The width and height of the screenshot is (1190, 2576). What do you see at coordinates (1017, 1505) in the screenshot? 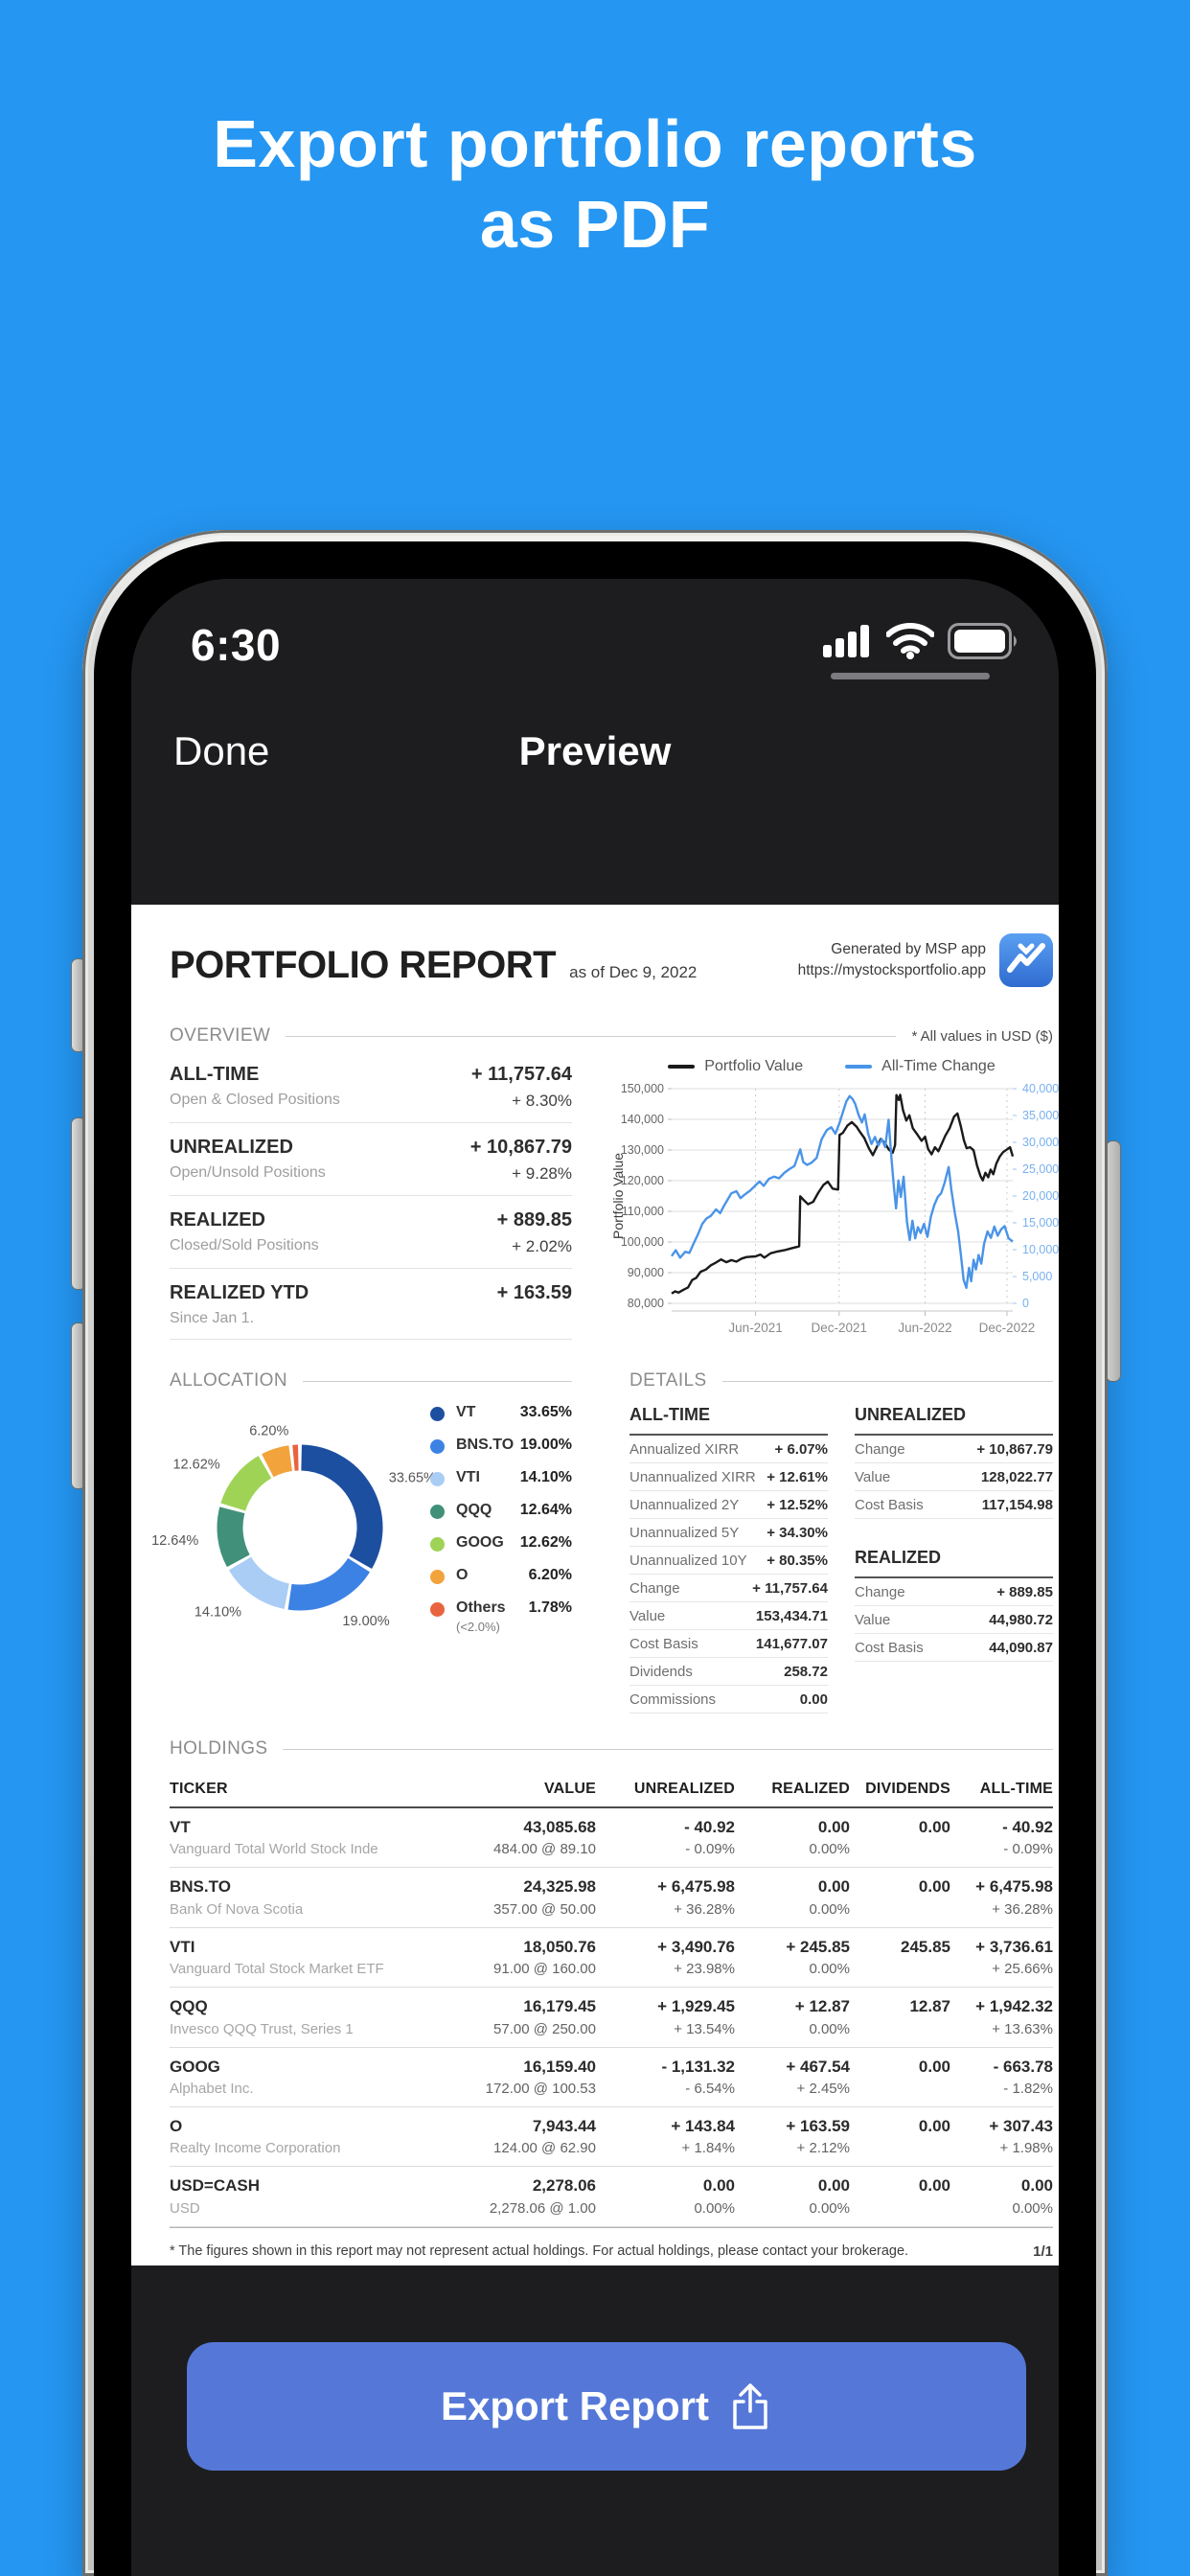
I see `details-row-value: 117,154.98` at bounding box center [1017, 1505].